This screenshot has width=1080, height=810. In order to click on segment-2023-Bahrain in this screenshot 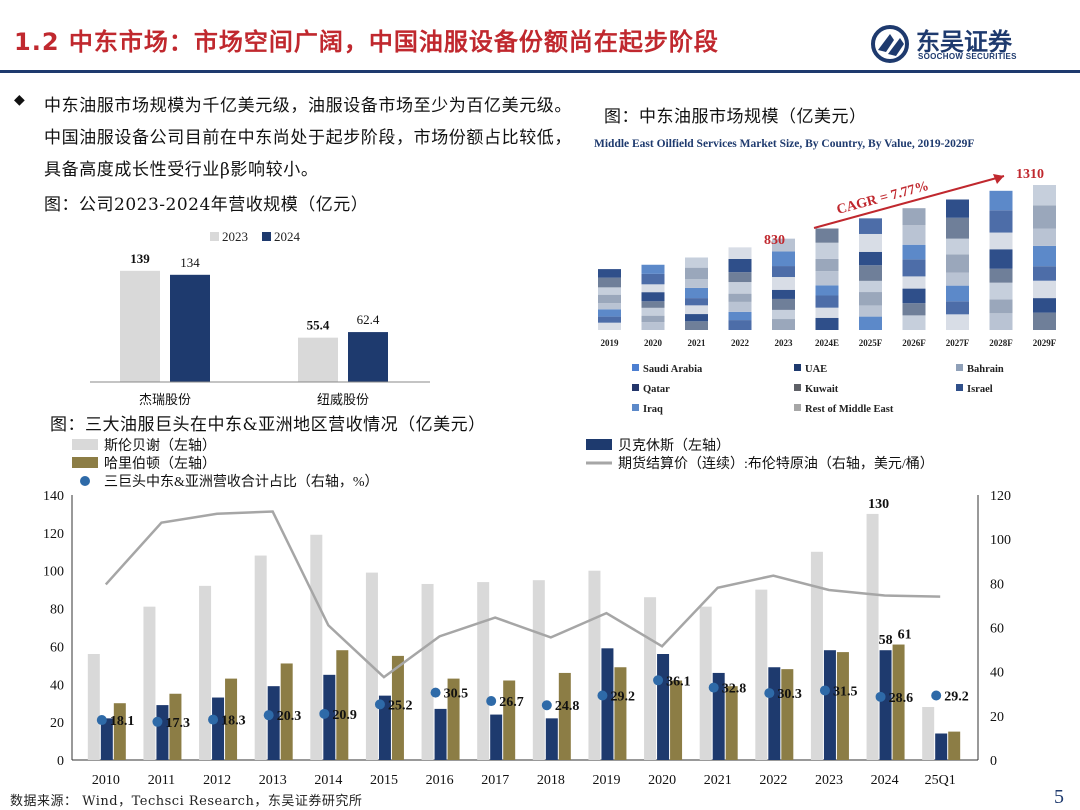, I will do `click(783, 304)`.